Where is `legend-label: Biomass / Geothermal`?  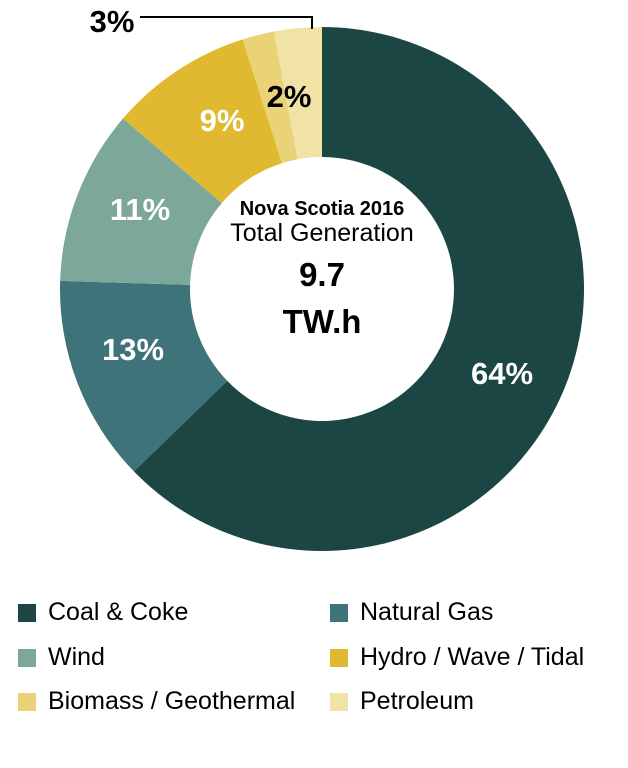 legend-label: Biomass / Geothermal is located at coordinates (172, 701).